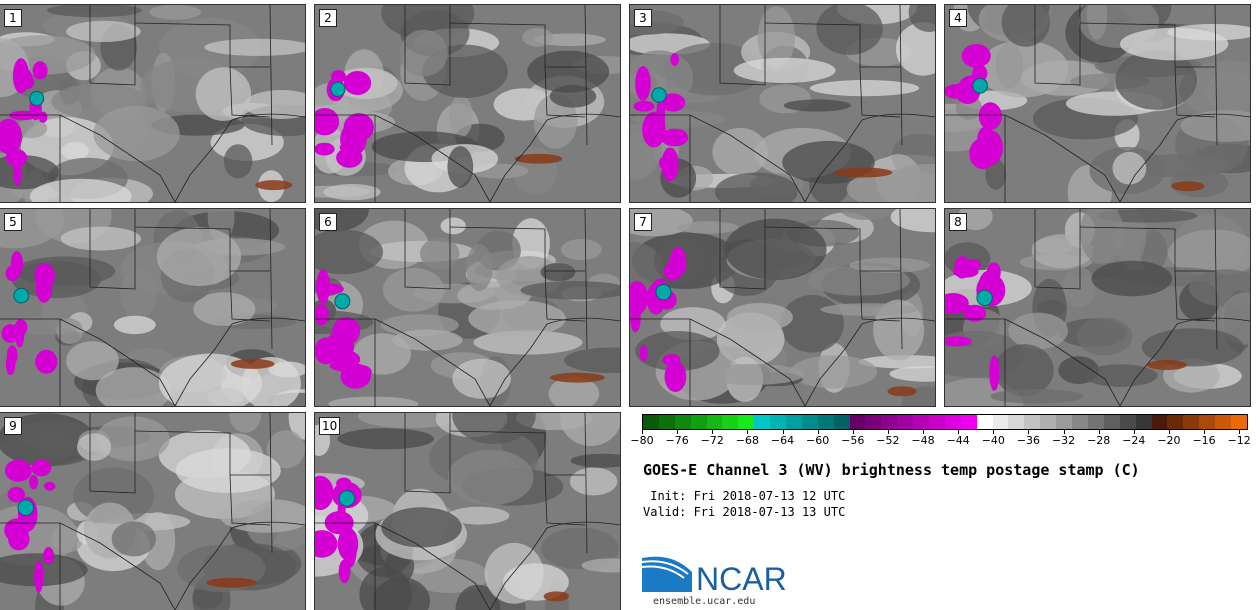 Image resolution: width=1260 pixels, height=610 pixels. Describe the element at coordinates (923, 440) in the screenshot. I see `colorbar-tick-label: −48` at that location.